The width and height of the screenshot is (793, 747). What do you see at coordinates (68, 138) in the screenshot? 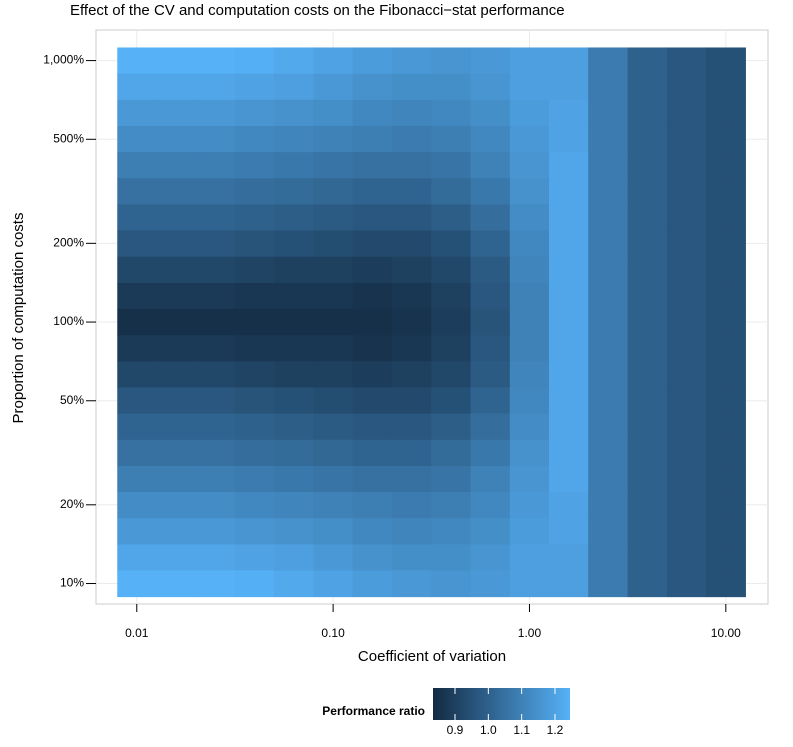
I see `y-tick-label: 500%` at bounding box center [68, 138].